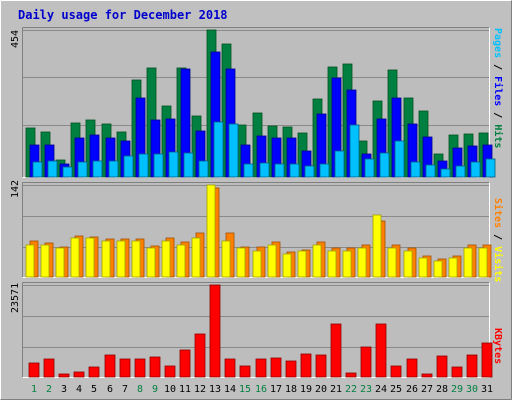 The width and height of the screenshot is (512, 400). What do you see at coordinates (125, 389) in the screenshot?
I see `day-label-7: 7` at bounding box center [125, 389].